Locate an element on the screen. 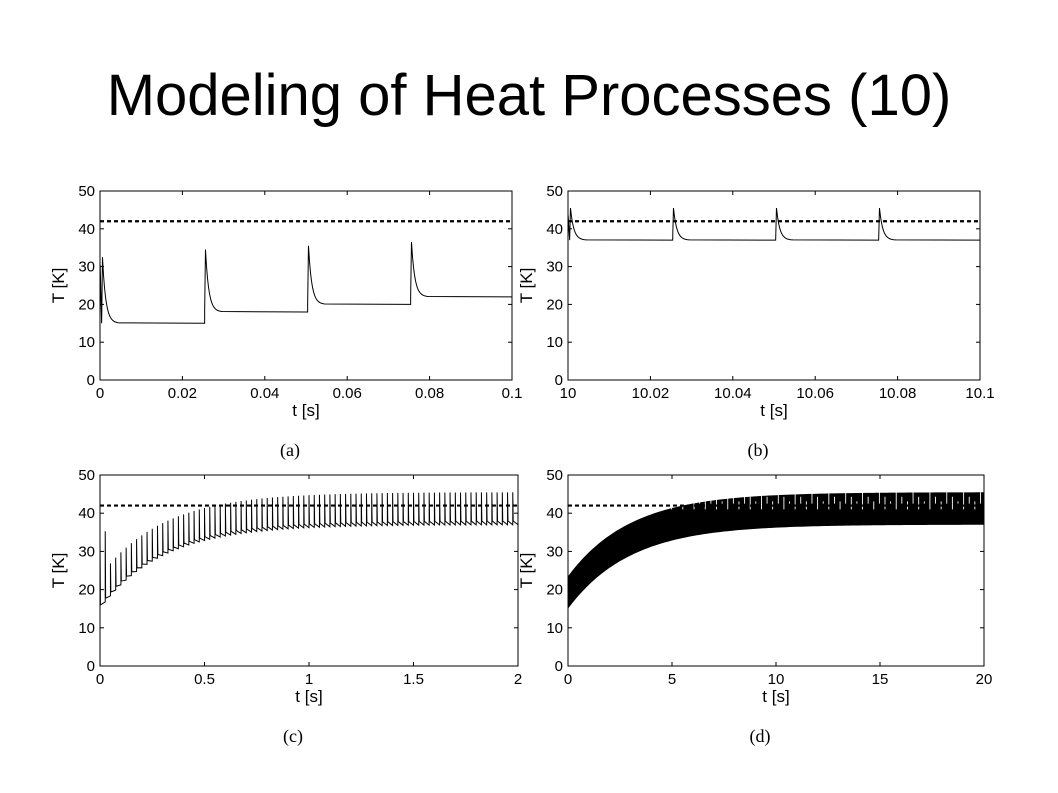 This screenshot has height=793, width=1058. series-band is located at coordinates (776, 550).